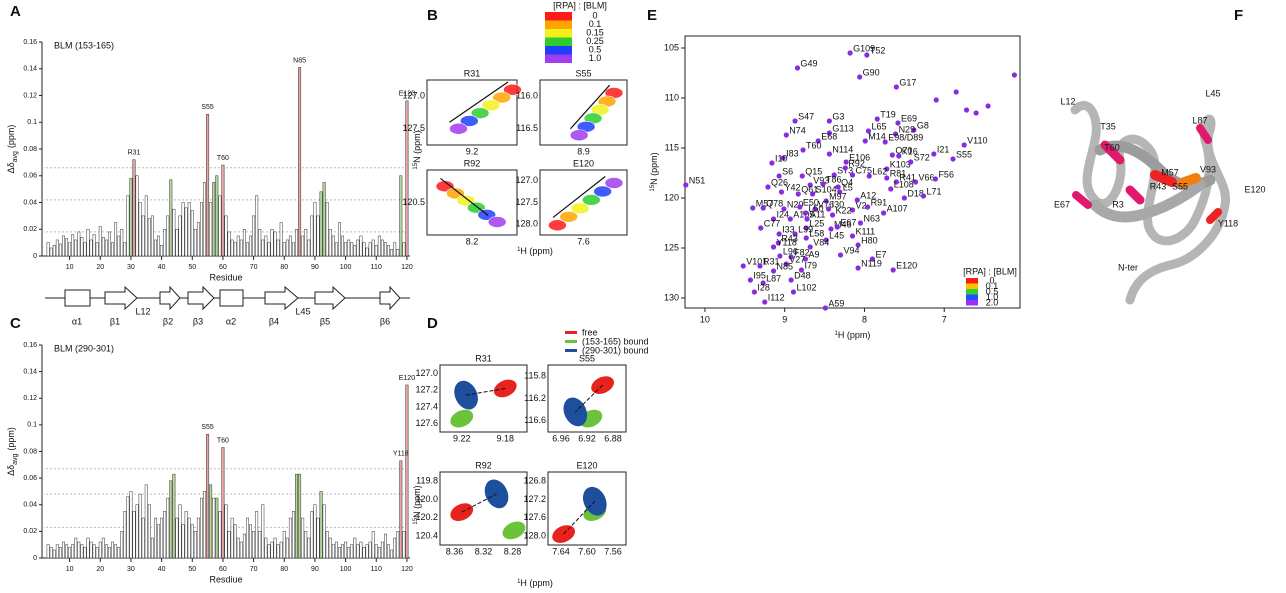 This screenshot has width=1286, height=593. Describe the element at coordinates (1150, 203) in the screenshot. I see `protein-ribbon` at that location.